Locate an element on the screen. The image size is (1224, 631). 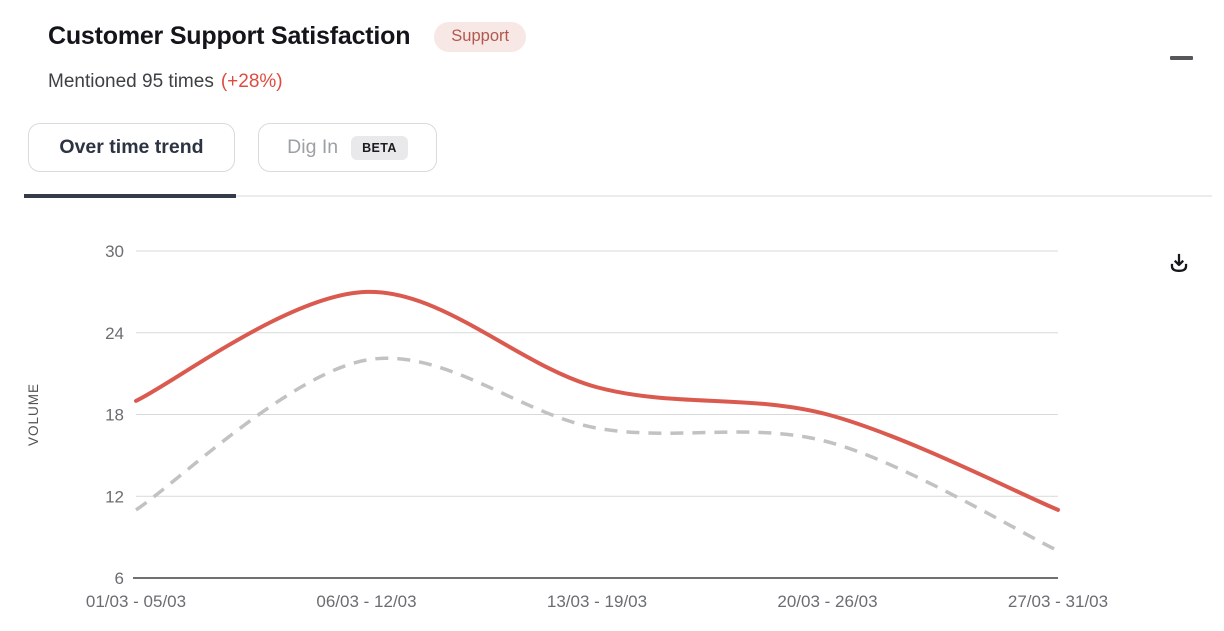
download-button is located at coordinates (1179, 263).